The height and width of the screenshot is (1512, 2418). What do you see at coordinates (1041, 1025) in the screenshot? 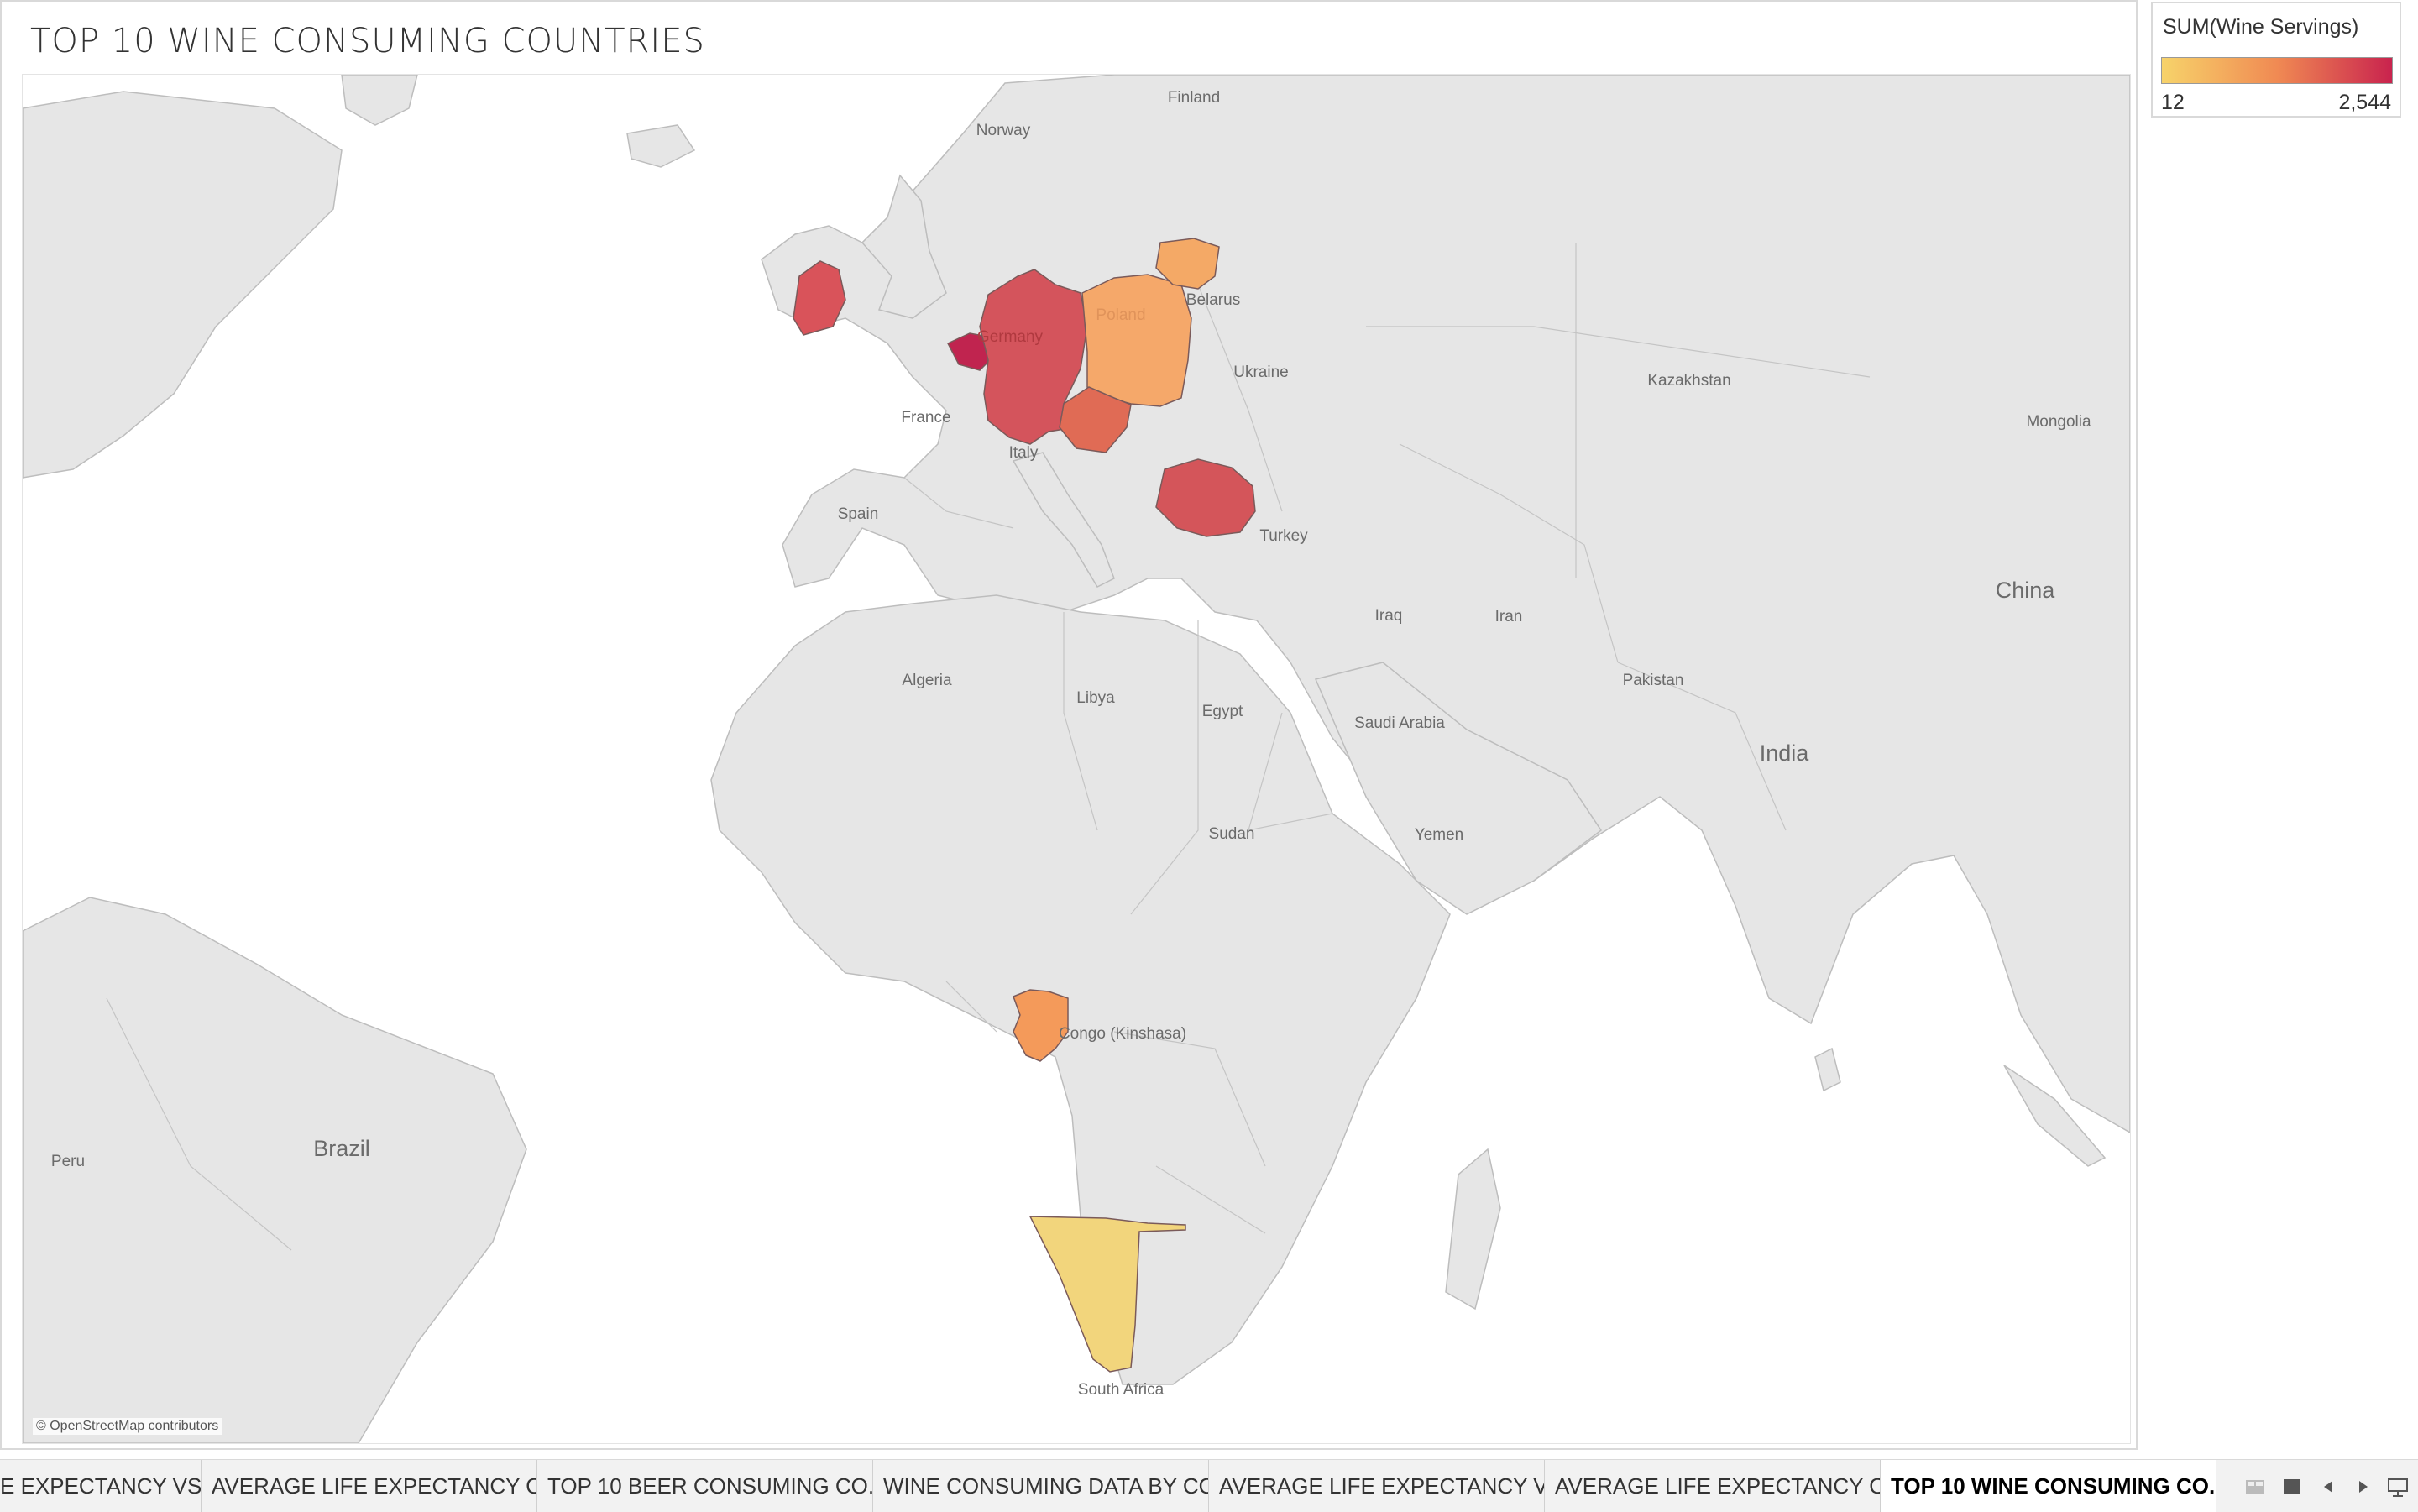
I see `country-gabon` at bounding box center [1041, 1025].